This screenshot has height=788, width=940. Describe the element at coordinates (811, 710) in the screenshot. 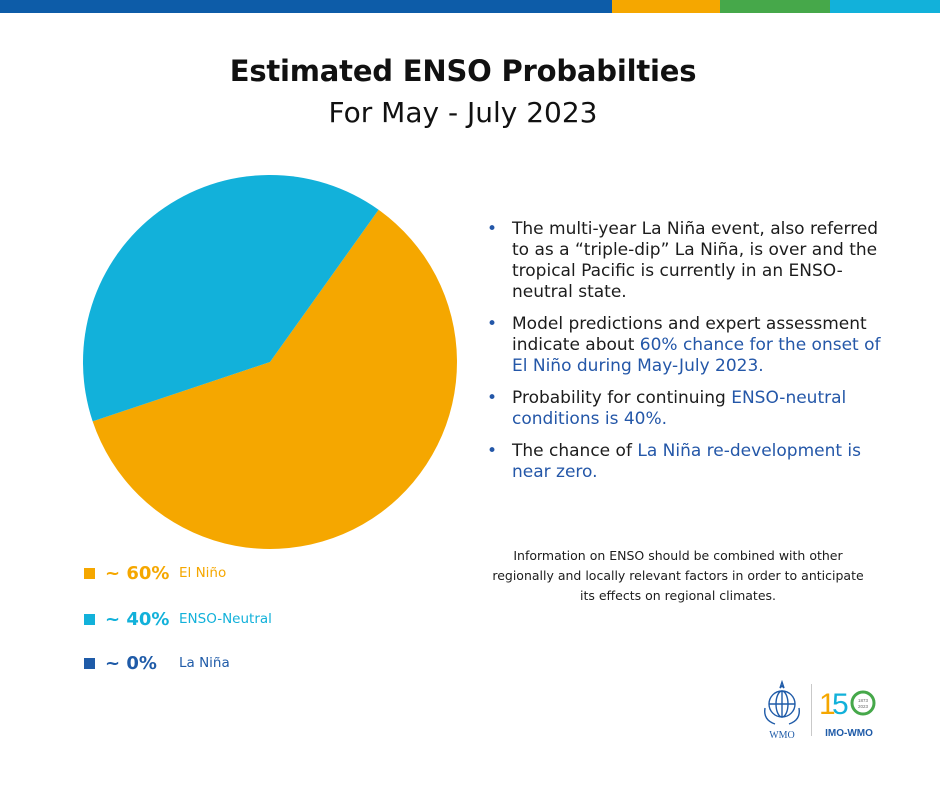

I see `logo-divider` at that location.